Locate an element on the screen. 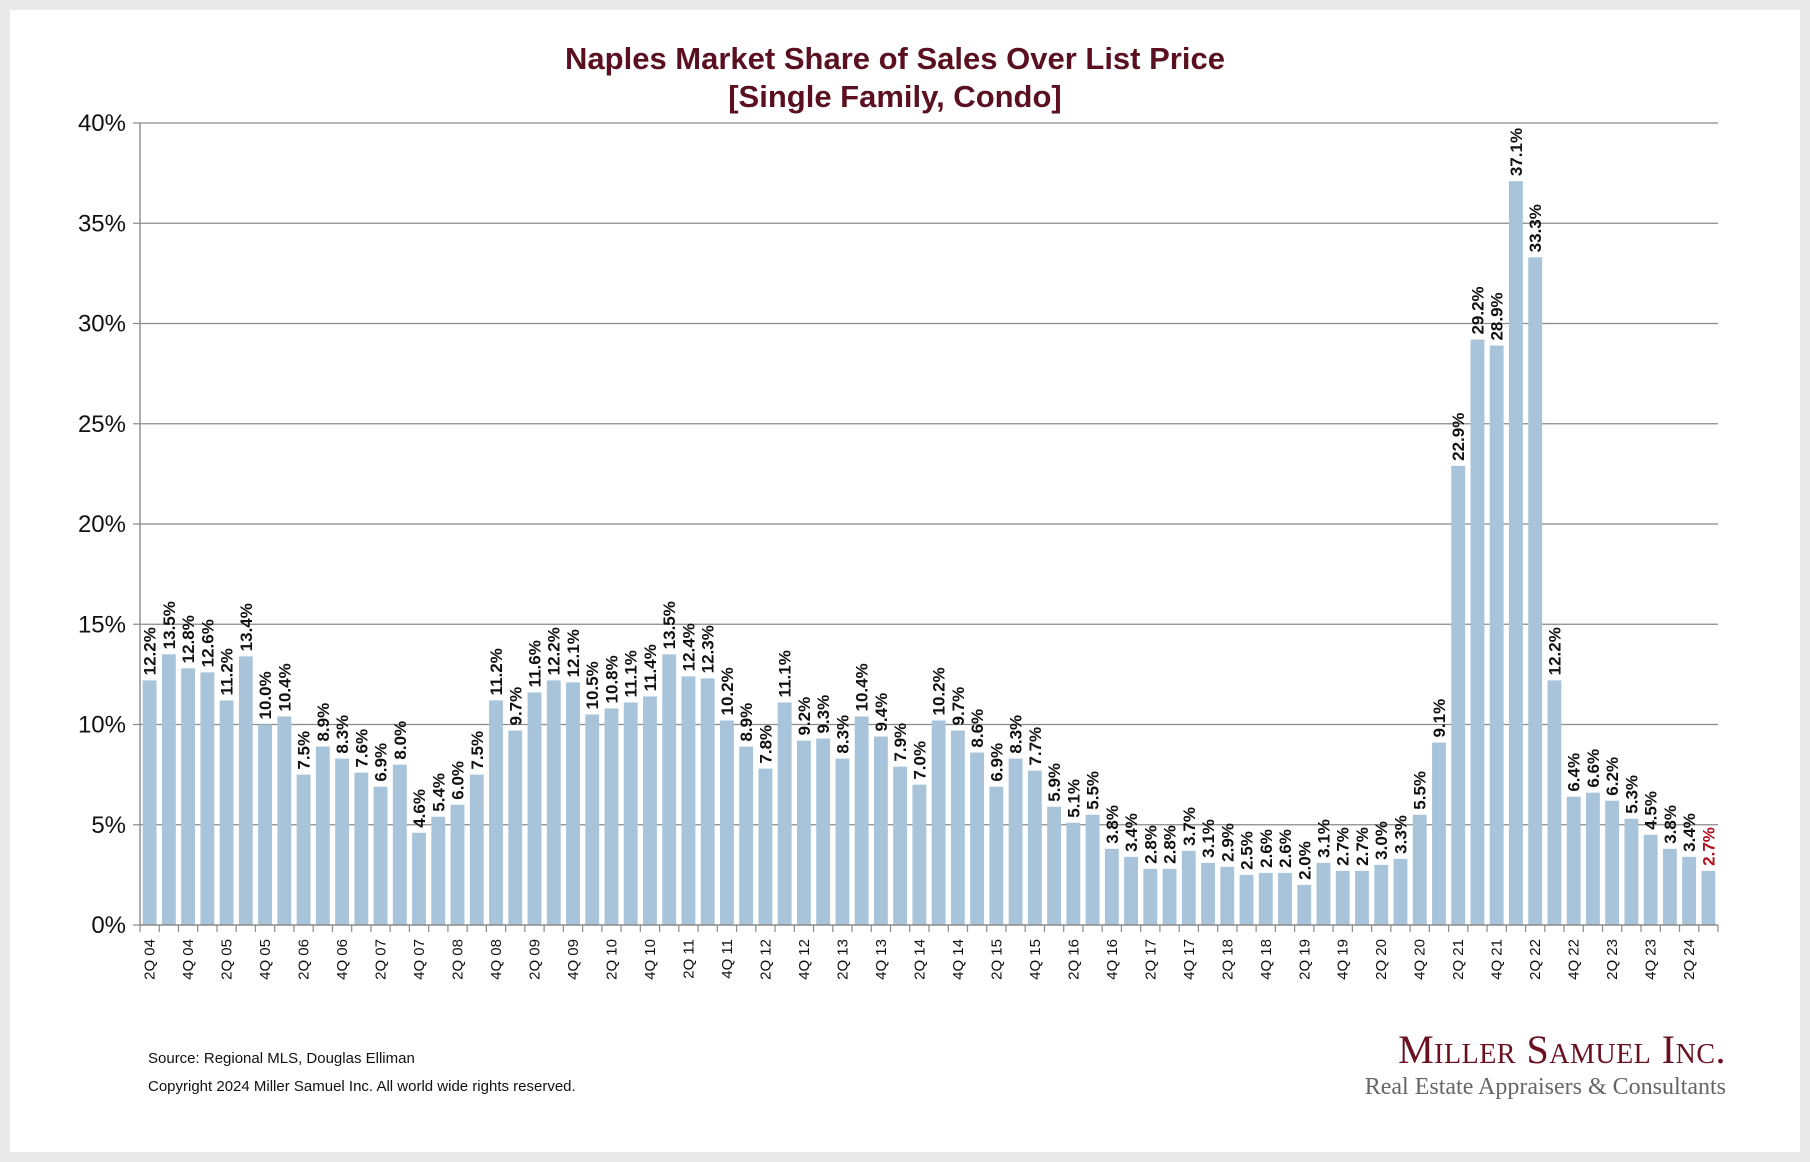 This screenshot has width=1810, height=1162. x-tick-label: 4Q 19 is located at coordinates (1343, 959).